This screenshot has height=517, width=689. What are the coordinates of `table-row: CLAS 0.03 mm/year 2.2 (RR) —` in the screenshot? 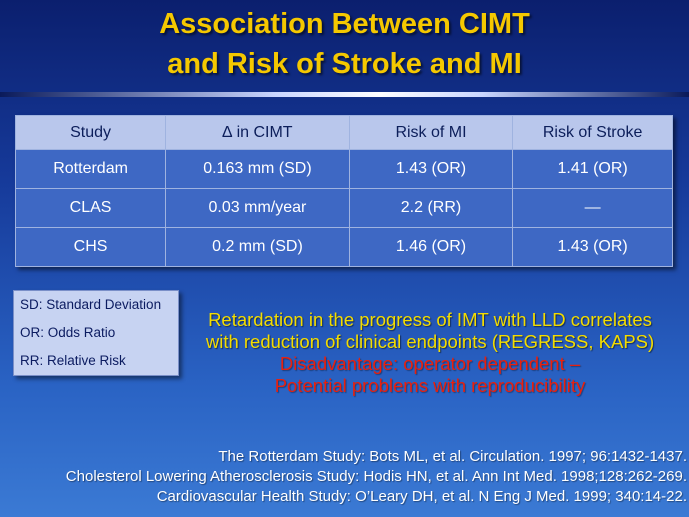 It's located at (343, 208).